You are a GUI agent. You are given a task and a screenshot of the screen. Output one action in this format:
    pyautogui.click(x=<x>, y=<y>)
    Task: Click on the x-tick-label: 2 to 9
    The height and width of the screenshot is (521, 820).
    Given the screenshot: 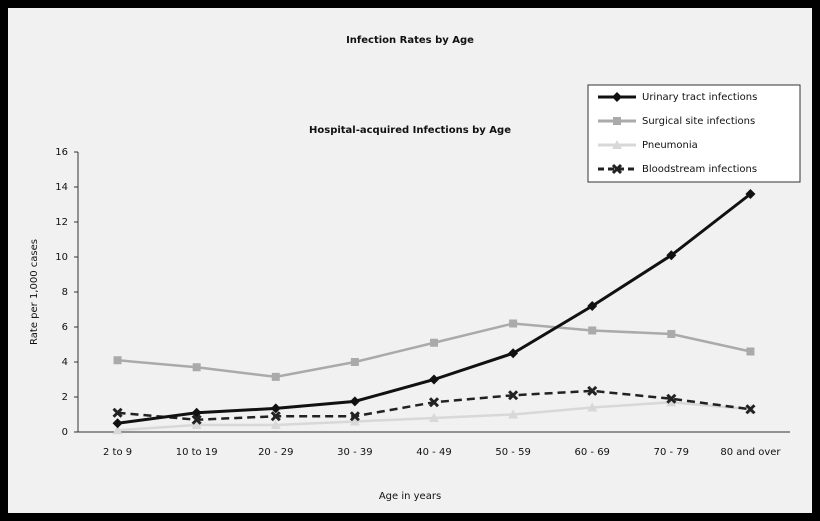 What is the action you would take?
    pyautogui.click(x=117, y=452)
    